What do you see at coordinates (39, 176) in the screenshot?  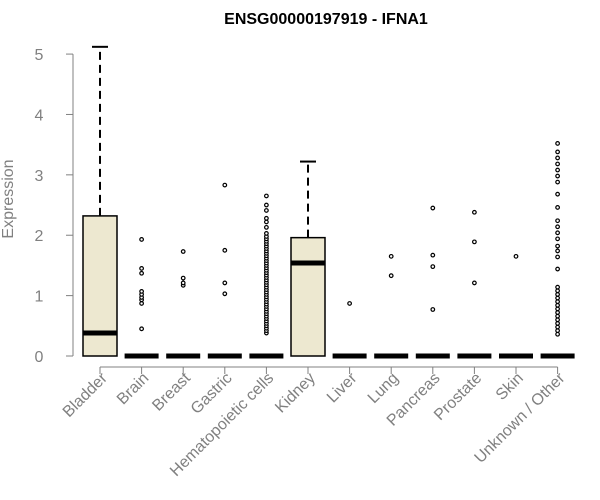 I see `y-tick-label-3: 3` at bounding box center [39, 176].